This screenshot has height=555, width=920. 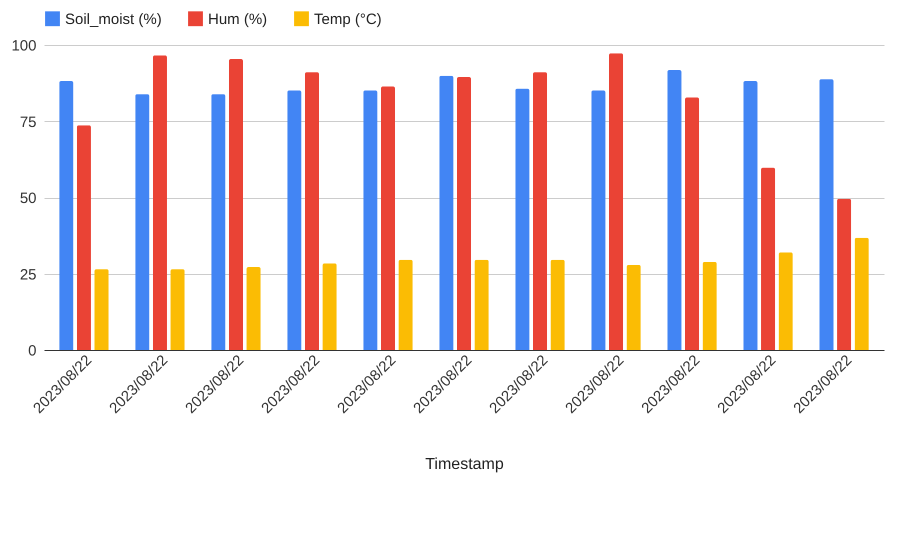 I want to click on y-tick-label: 0, so click(x=32, y=351).